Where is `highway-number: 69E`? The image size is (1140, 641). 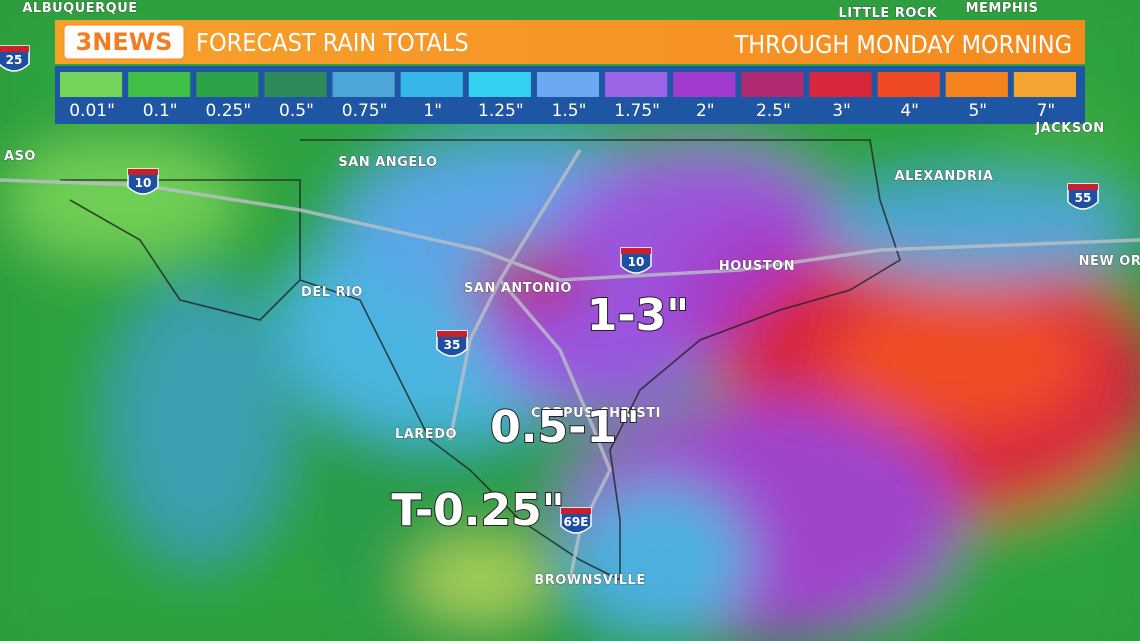 highway-number: 69E is located at coordinates (576, 522).